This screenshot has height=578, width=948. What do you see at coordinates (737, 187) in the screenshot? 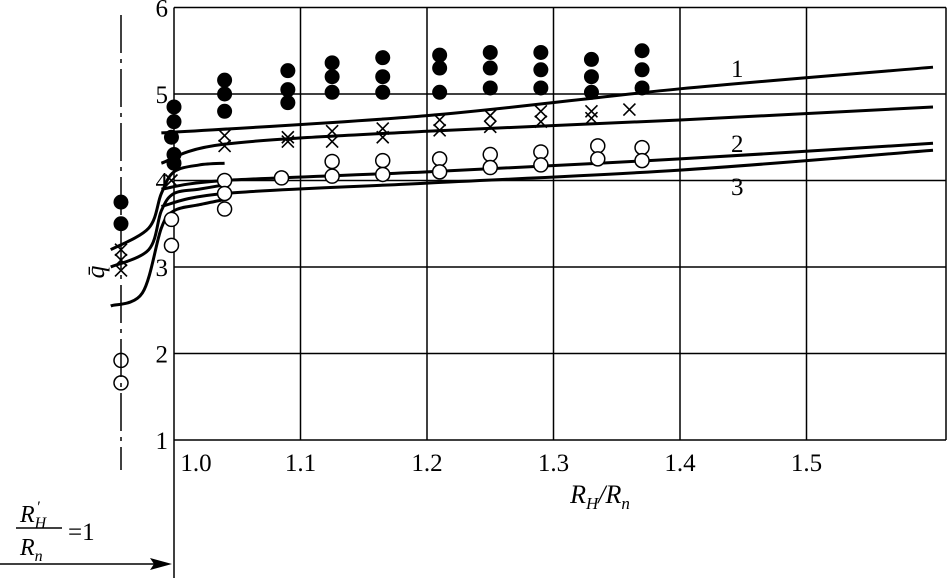
I see `curve-label-3: 3` at bounding box center [737, 187].